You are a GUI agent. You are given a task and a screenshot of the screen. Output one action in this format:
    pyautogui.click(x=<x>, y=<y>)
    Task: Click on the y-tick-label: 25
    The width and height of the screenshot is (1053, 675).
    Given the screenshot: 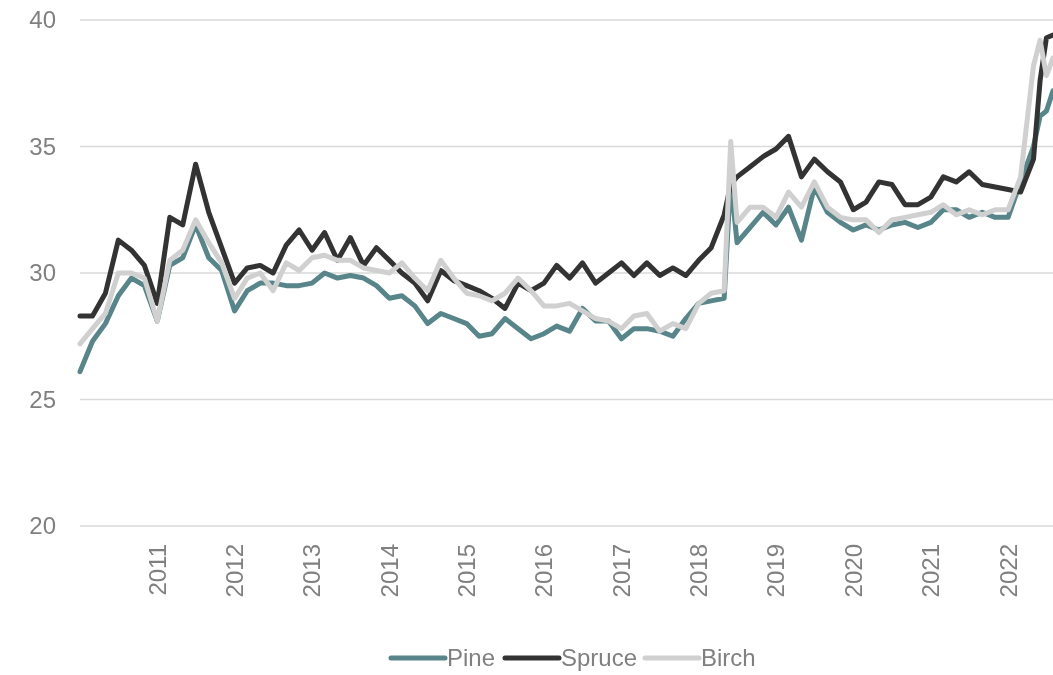 What is the action you would take?
    pyautogui.click(x=42, y=399)
    